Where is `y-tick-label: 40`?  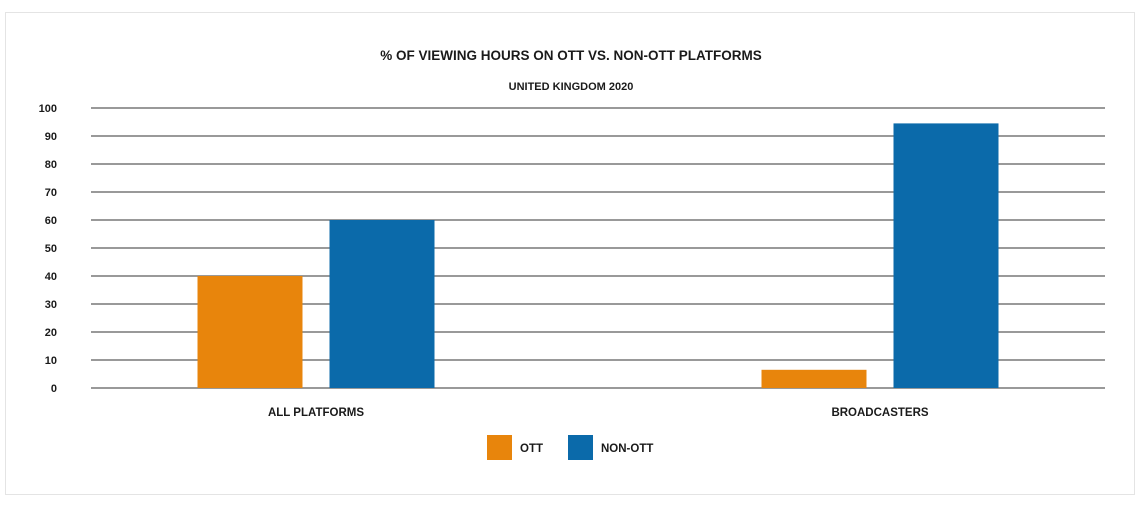
y-tick-label: 40 is located at coordinates (51, 277).